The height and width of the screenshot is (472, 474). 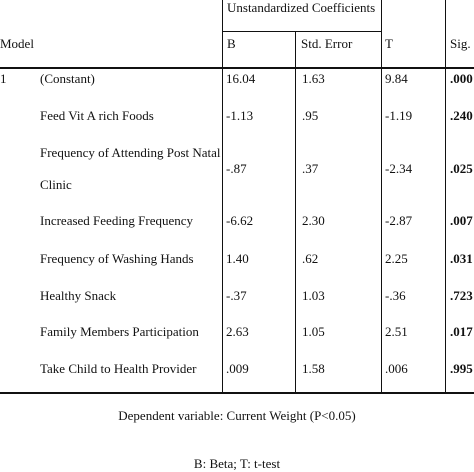 I want to click on row-sig: .240, so click(x=461, y=115).